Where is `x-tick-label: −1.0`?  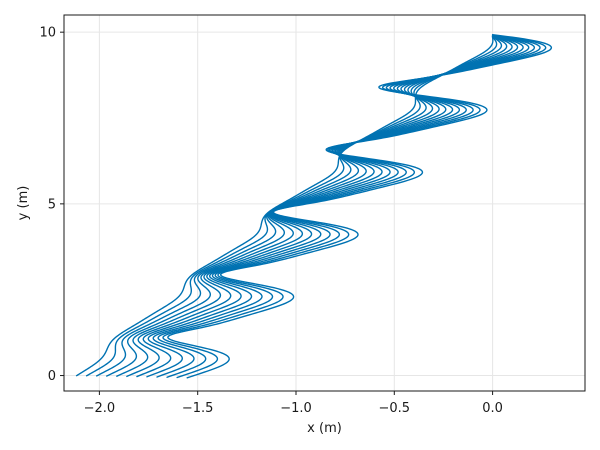
x-tick-label: −1.0 is located at coordinates (296, 408).